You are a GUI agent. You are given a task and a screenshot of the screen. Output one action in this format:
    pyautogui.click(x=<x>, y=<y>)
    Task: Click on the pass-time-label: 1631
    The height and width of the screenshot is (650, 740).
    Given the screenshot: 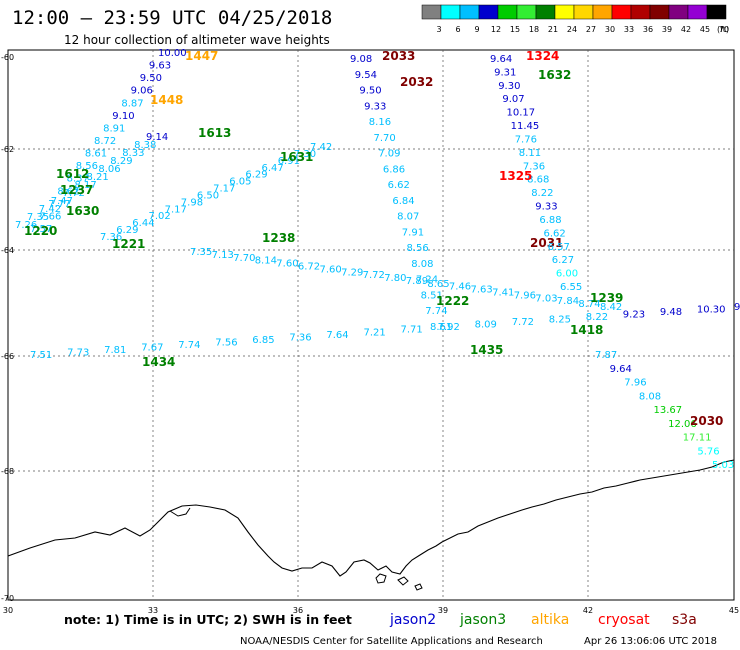 What is the action you would take?
    pyautogui.click(x=296, y=157)
    